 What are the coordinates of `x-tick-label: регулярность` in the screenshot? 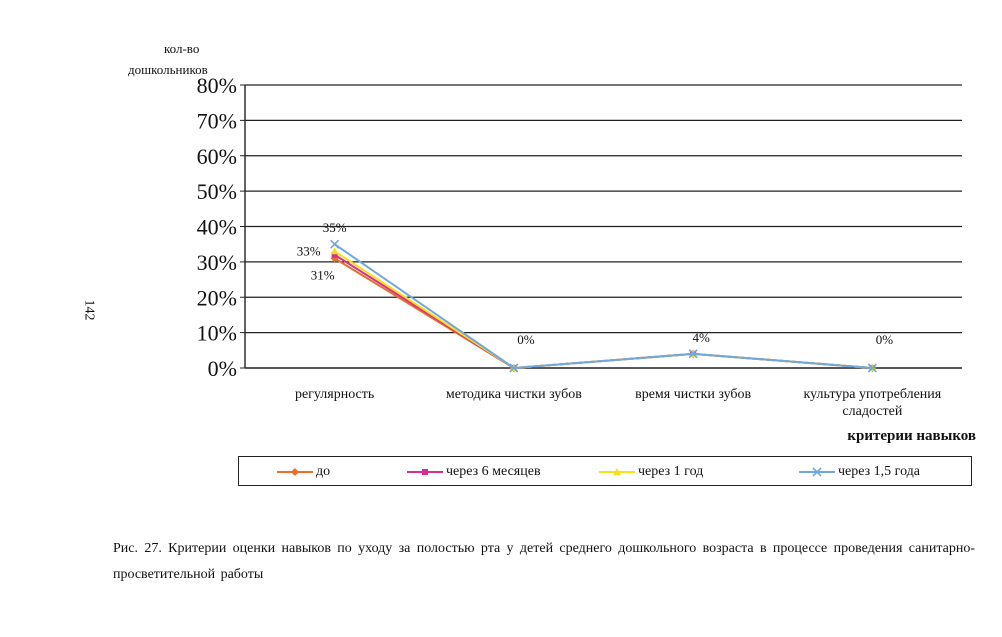 It's located at (334, 394).